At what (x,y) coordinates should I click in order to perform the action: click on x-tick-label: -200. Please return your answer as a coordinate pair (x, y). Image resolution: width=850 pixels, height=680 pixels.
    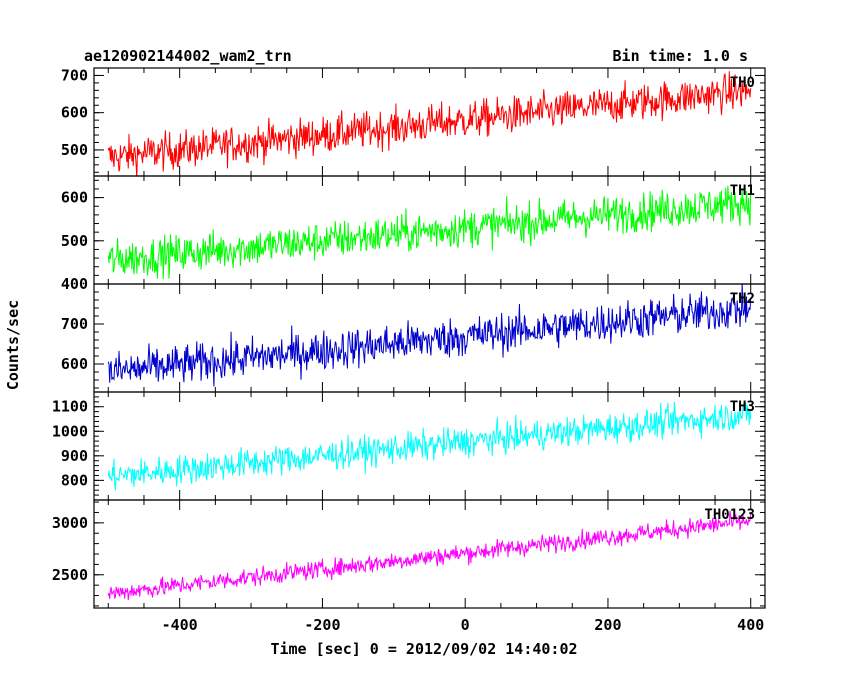
    Looking at the image, I should click on (322, 625).